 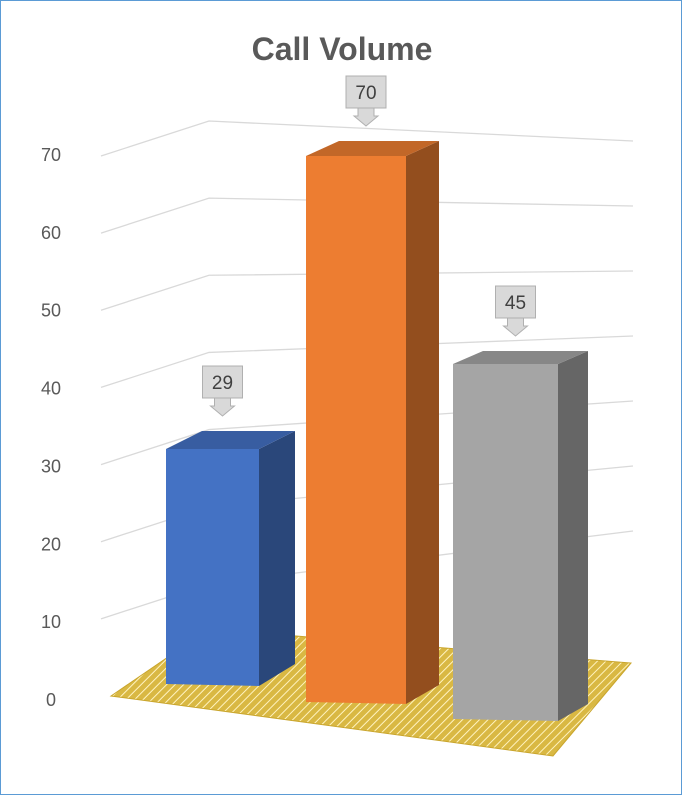 I want to click on chart-title: Call Volume, so click(x=342, y=49).